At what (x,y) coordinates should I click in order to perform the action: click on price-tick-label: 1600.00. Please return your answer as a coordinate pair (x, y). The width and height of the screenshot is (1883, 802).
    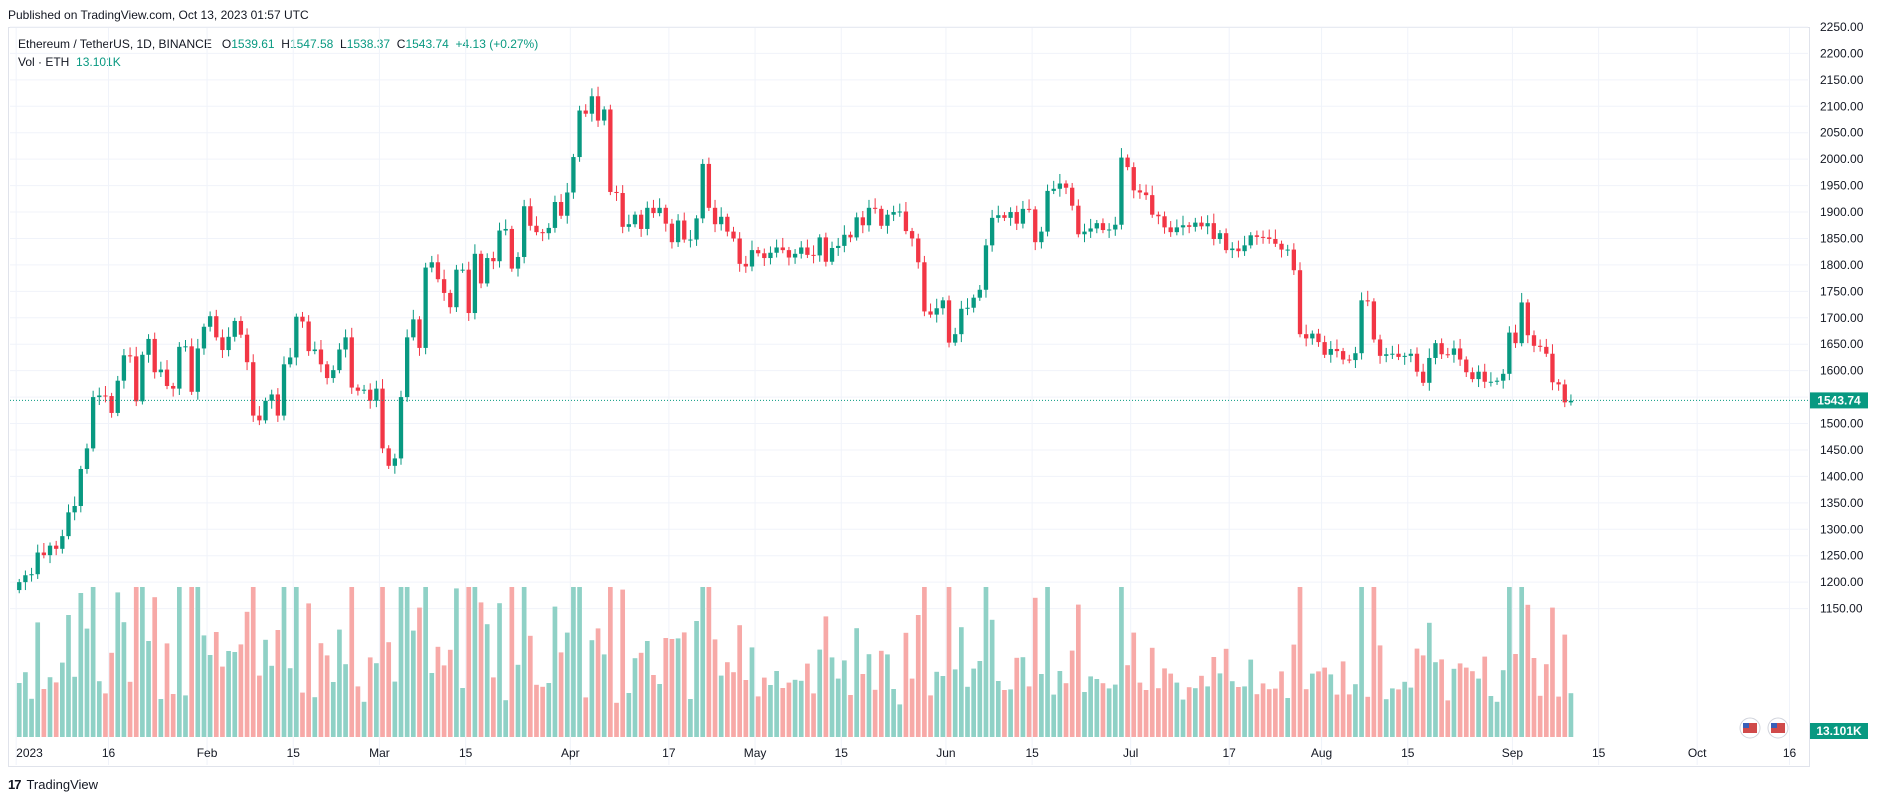
    Looking at the image, I should click on (1842, 371).